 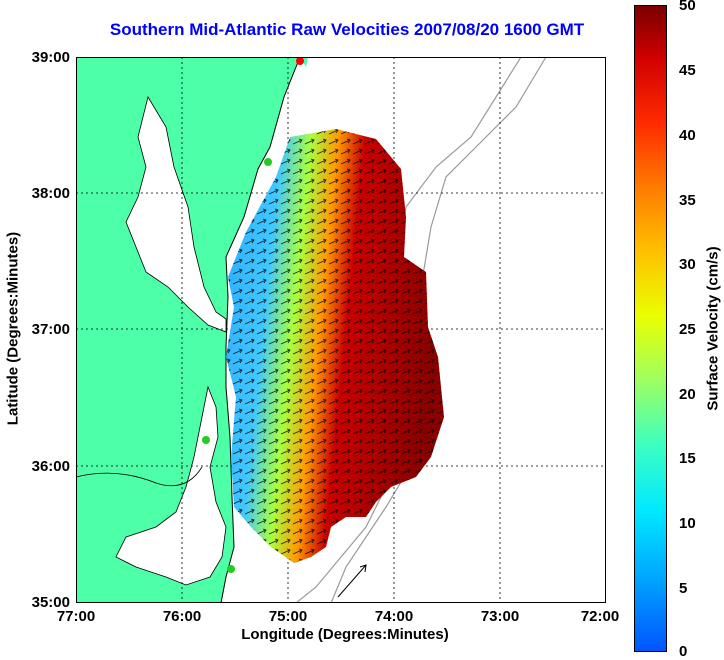 I want to click on y-tick-label: 35:00, so click(x=50, y=602).